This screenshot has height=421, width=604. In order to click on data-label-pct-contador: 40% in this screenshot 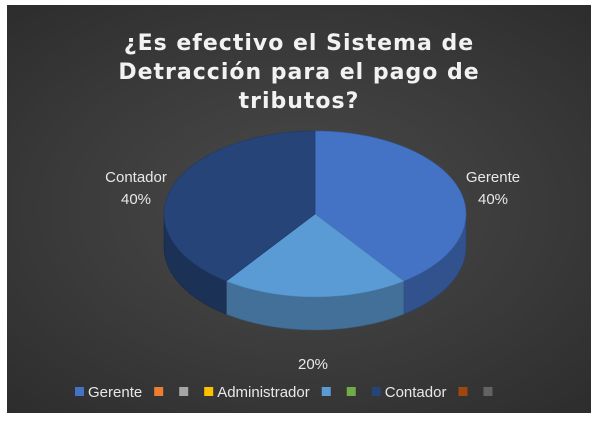, I will do `click(136, 199)`.